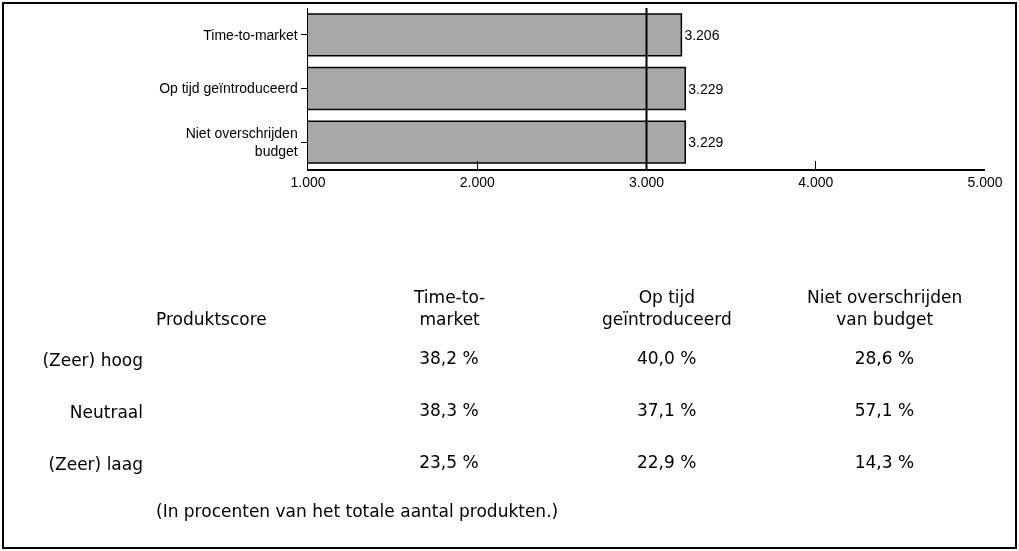  Describe the element at coordinates (816, 182) in the screenshot. I see `x-tick-label: 4.000` at that location.